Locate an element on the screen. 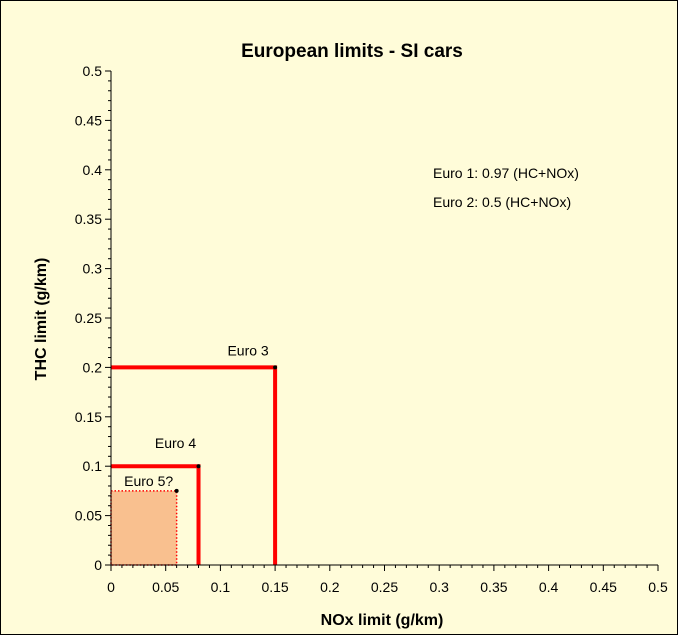  euro-4-point is located at coordinates (198, 466).